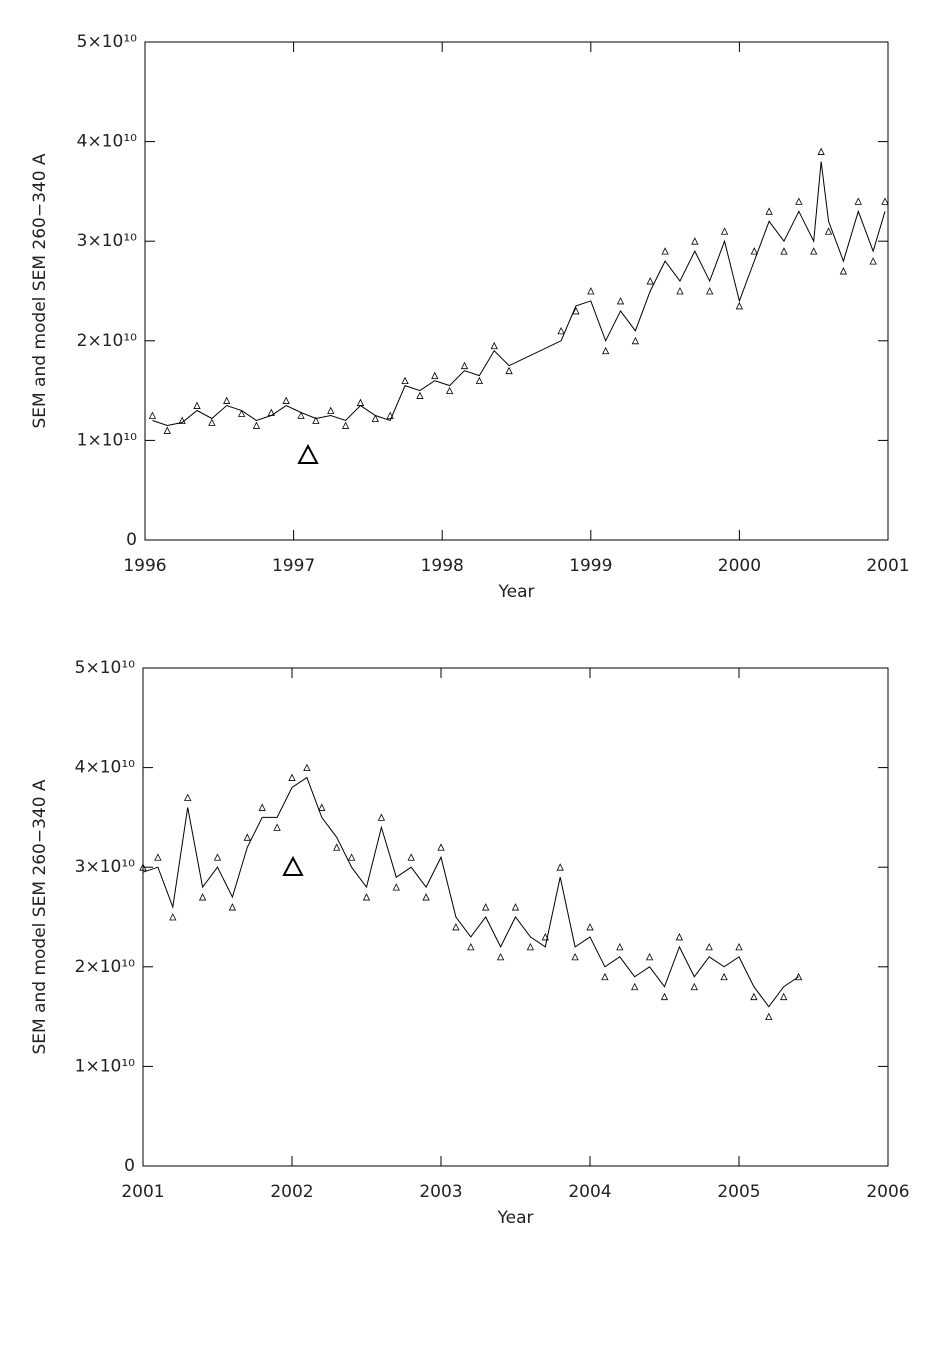 The width and height of the screenshot is (936, 1364). Describe the element at coordinates (442, 566) in the screenshot. I see `x-tick-label: 1998` at that location.